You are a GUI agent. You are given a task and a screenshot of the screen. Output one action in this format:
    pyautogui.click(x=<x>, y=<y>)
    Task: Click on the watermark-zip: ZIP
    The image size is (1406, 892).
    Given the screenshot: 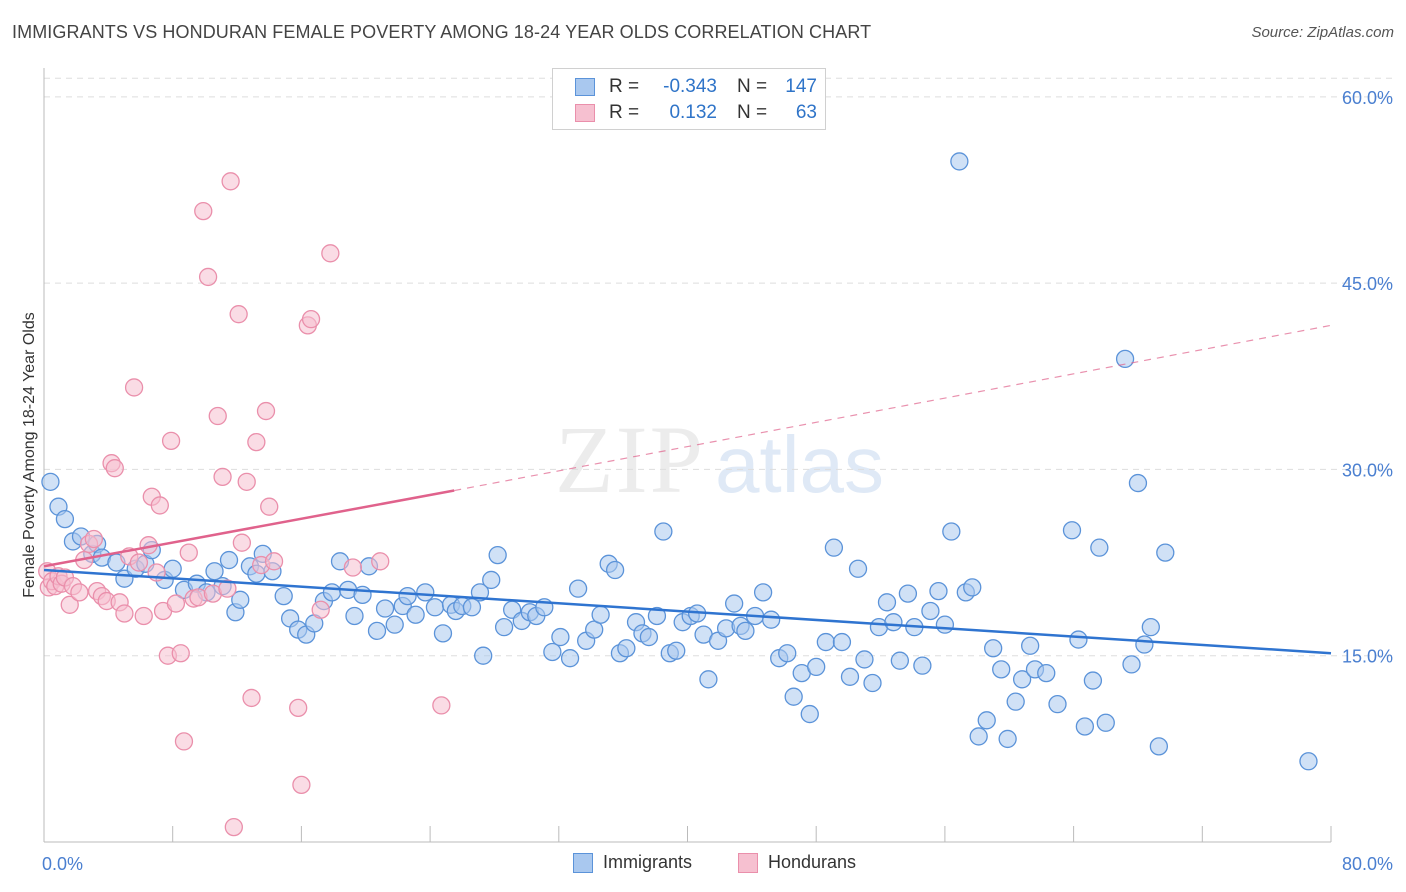 What is the action you would take?
    pyautogui.click(x=630, y=459)
    